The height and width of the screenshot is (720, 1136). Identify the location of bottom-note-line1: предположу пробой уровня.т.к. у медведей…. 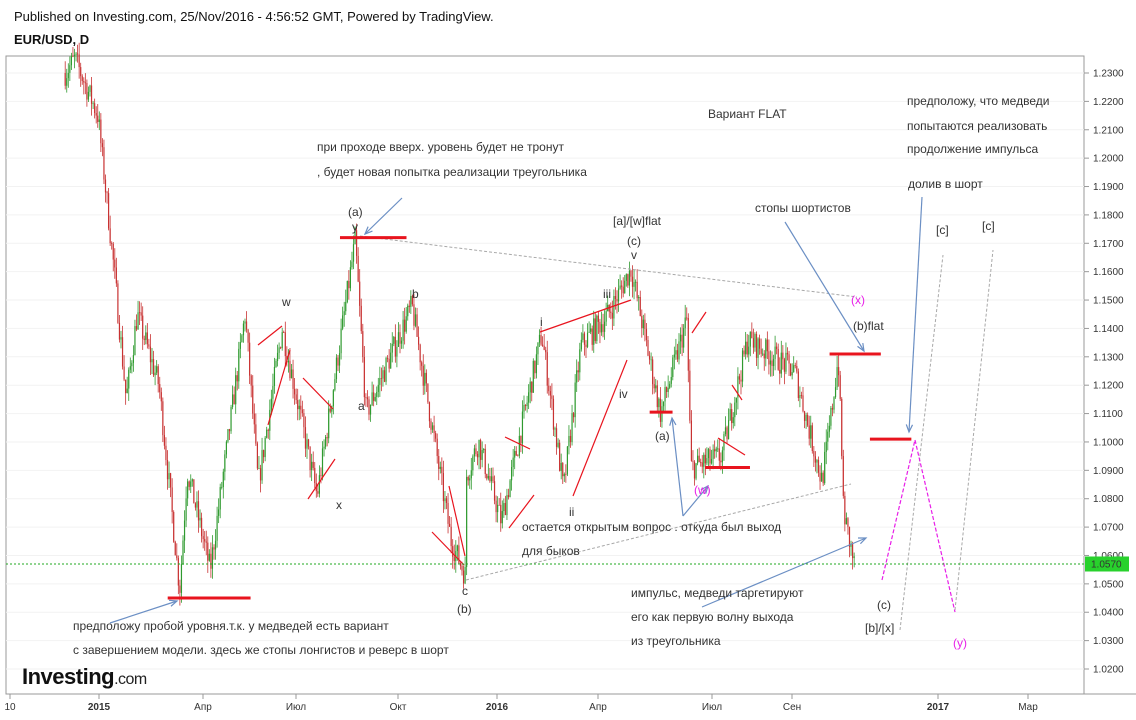
(231, 626).